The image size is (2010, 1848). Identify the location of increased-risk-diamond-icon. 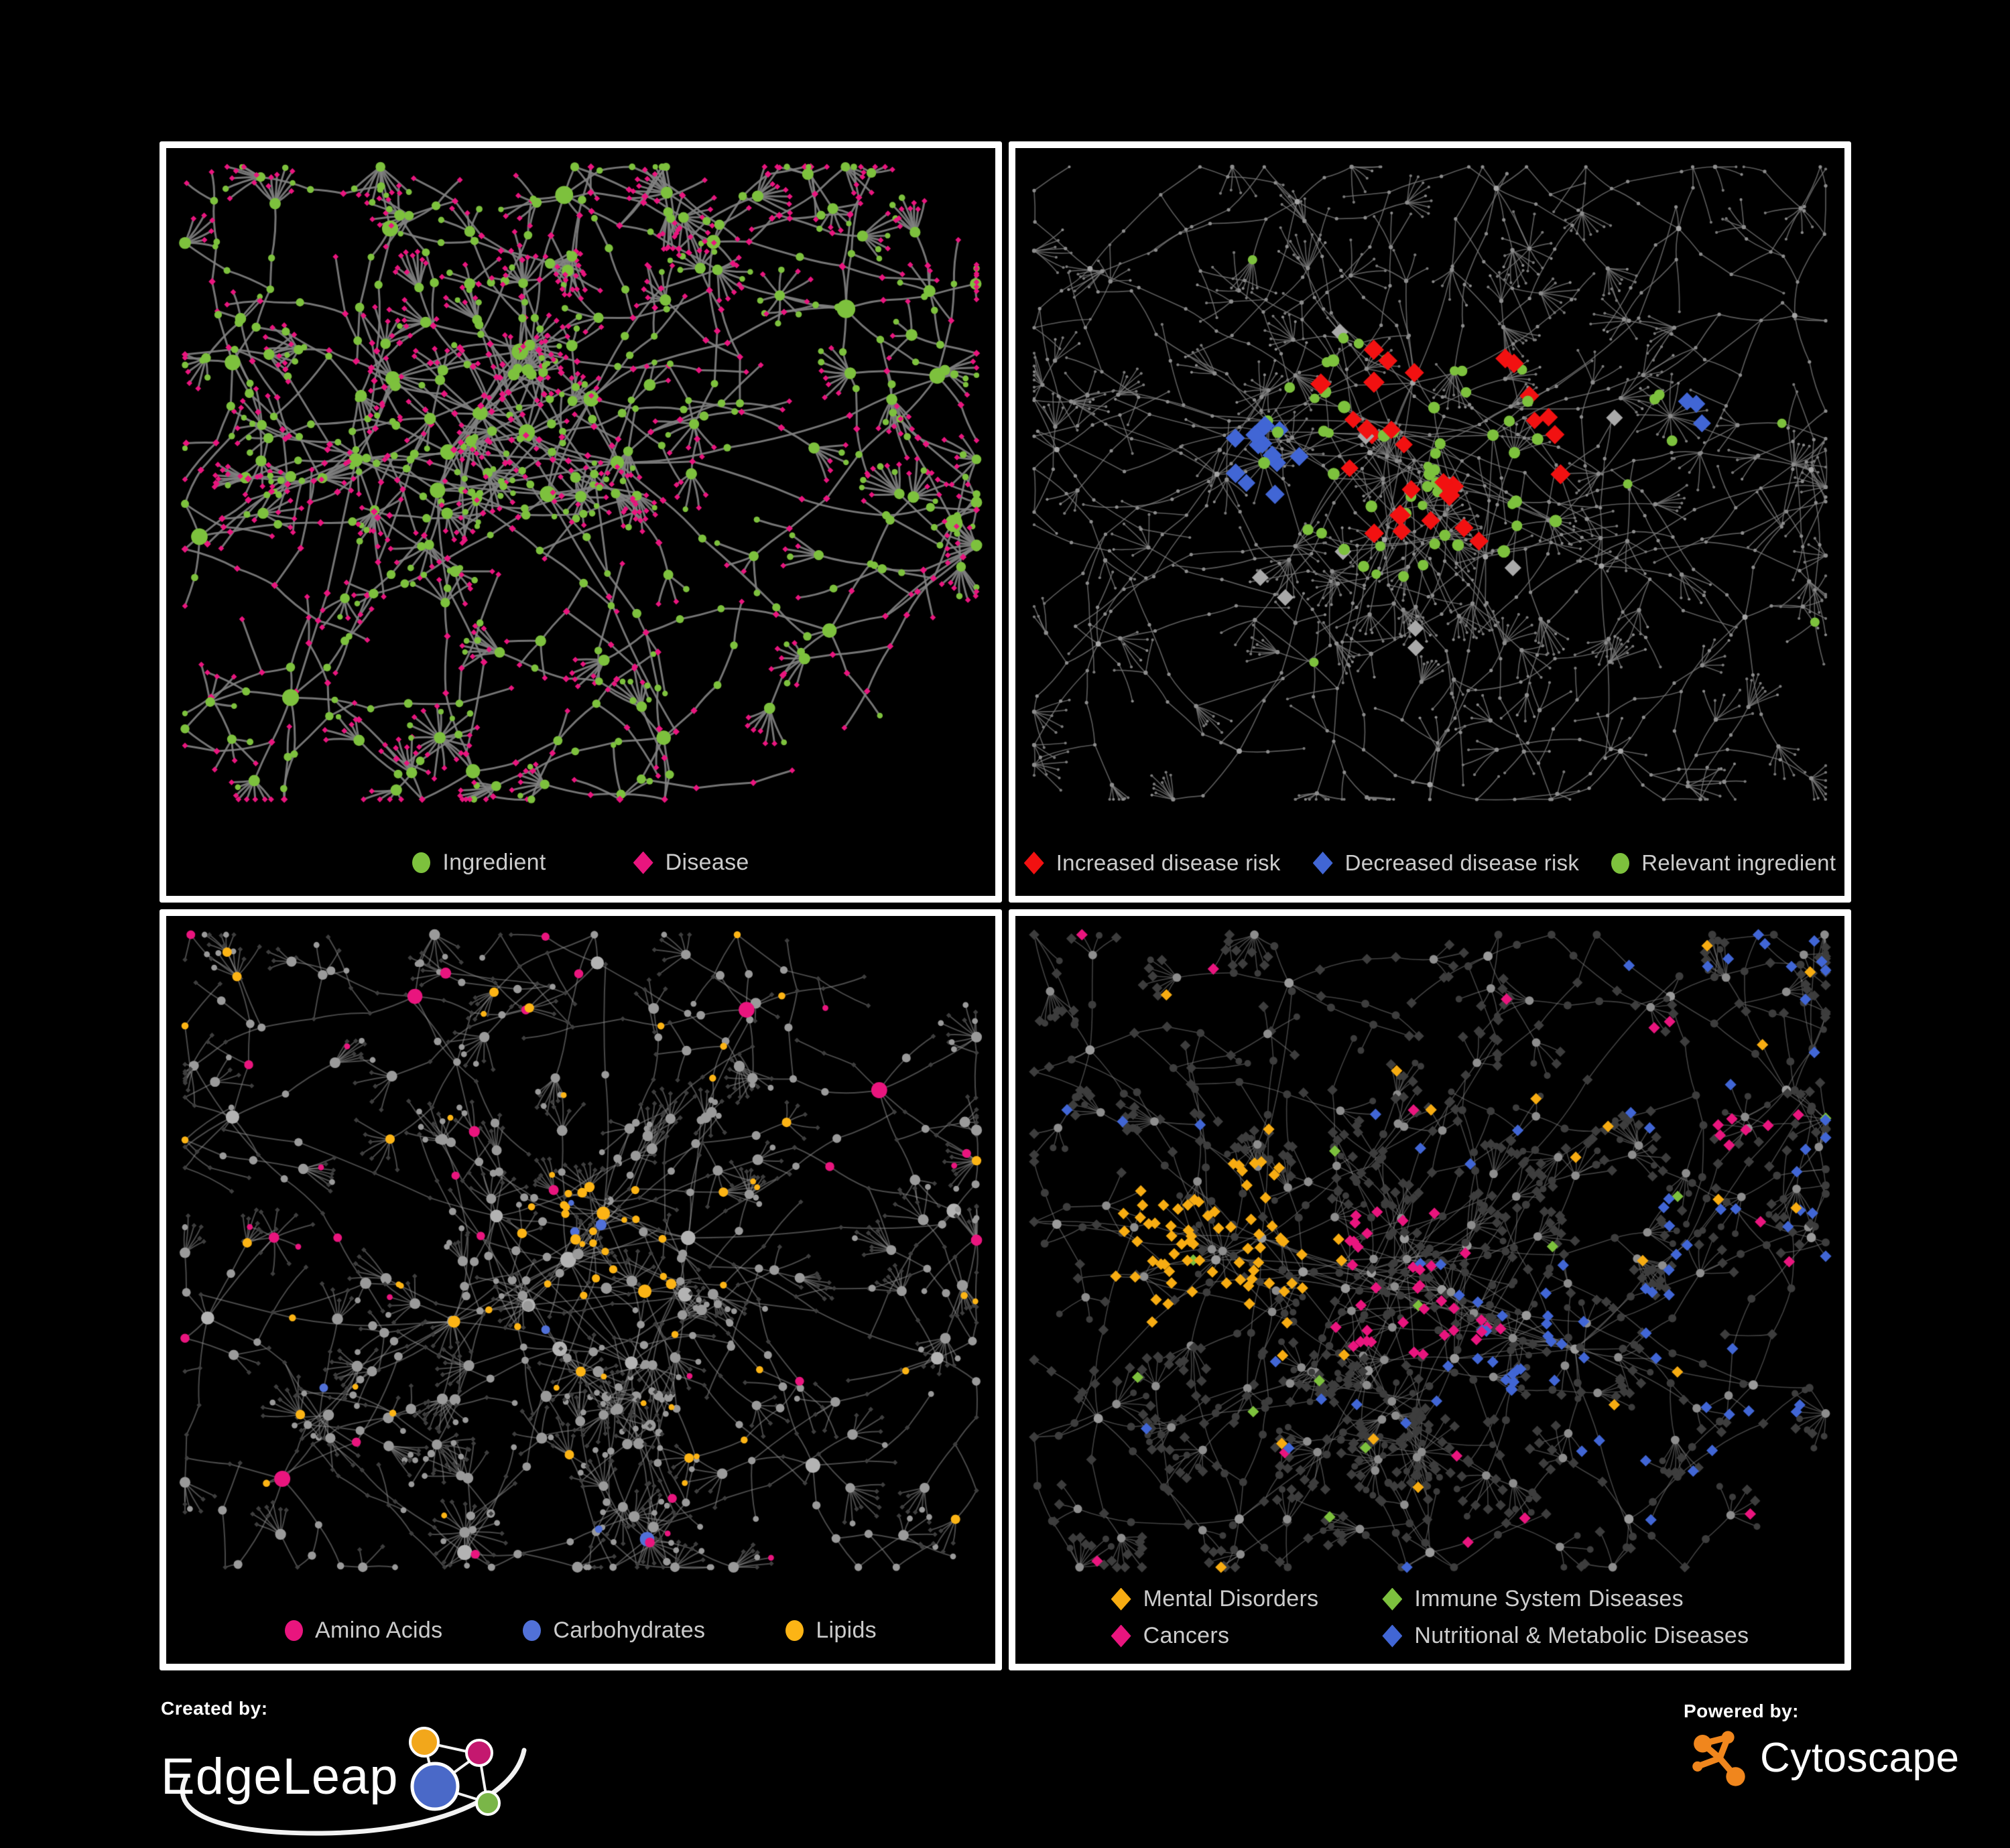
(1033, 863).